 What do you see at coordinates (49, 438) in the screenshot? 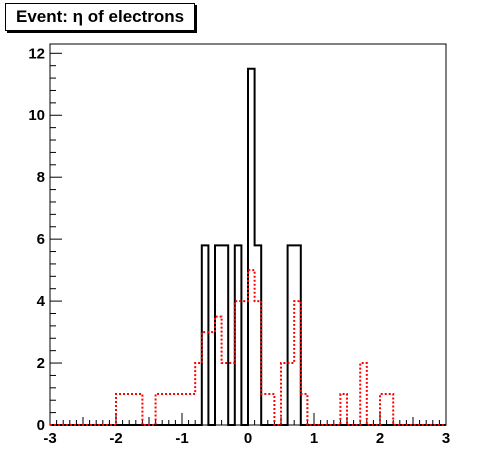
I see `x-tick-label: -3` at bounding box center [49, 438].